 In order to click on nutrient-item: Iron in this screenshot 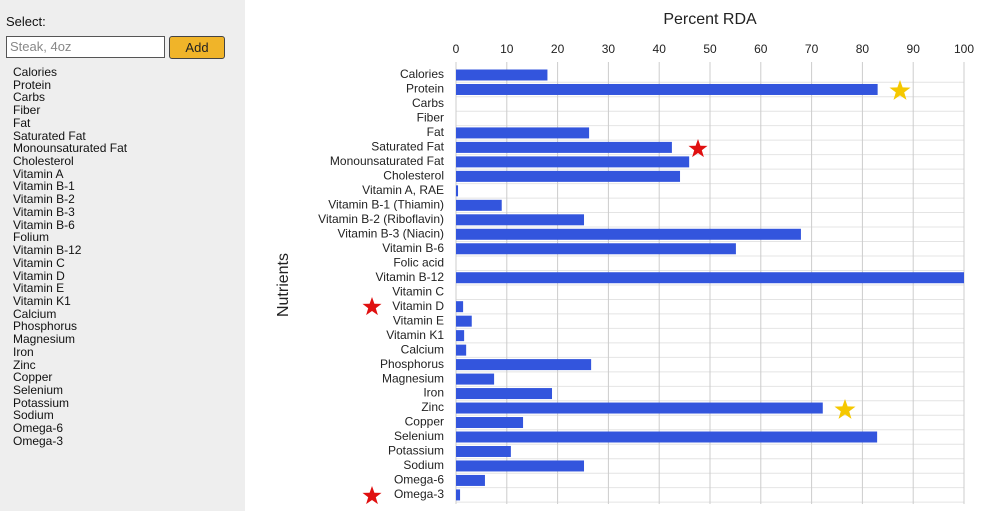, I will do `click(23, 351)`.